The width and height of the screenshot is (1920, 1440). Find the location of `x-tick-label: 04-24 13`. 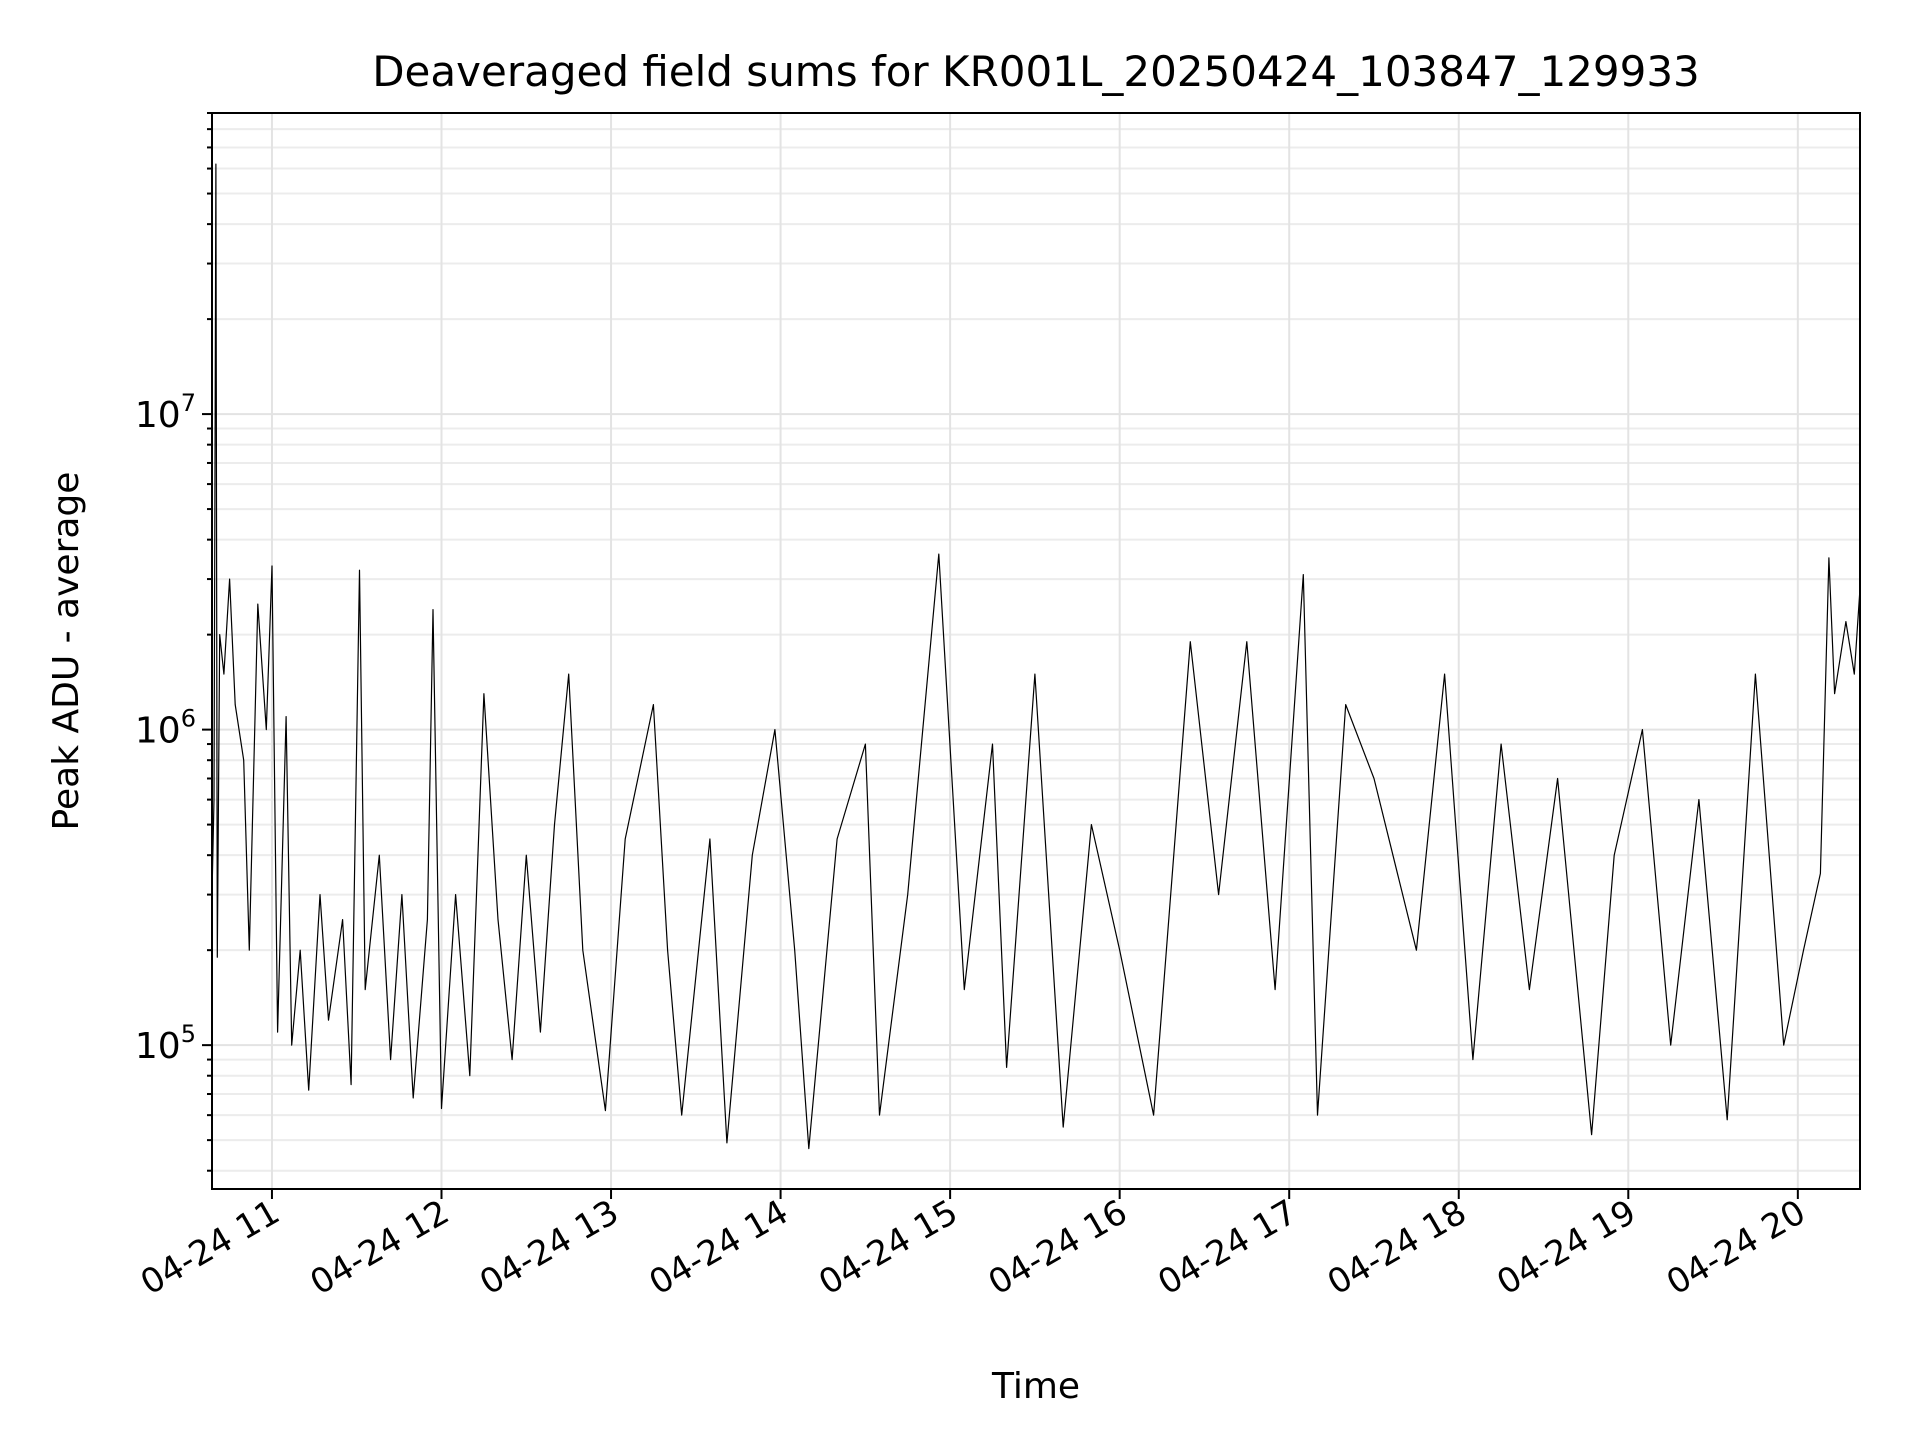

x-tick-label: 04-24 13 is located at coordinates (549, 1247).